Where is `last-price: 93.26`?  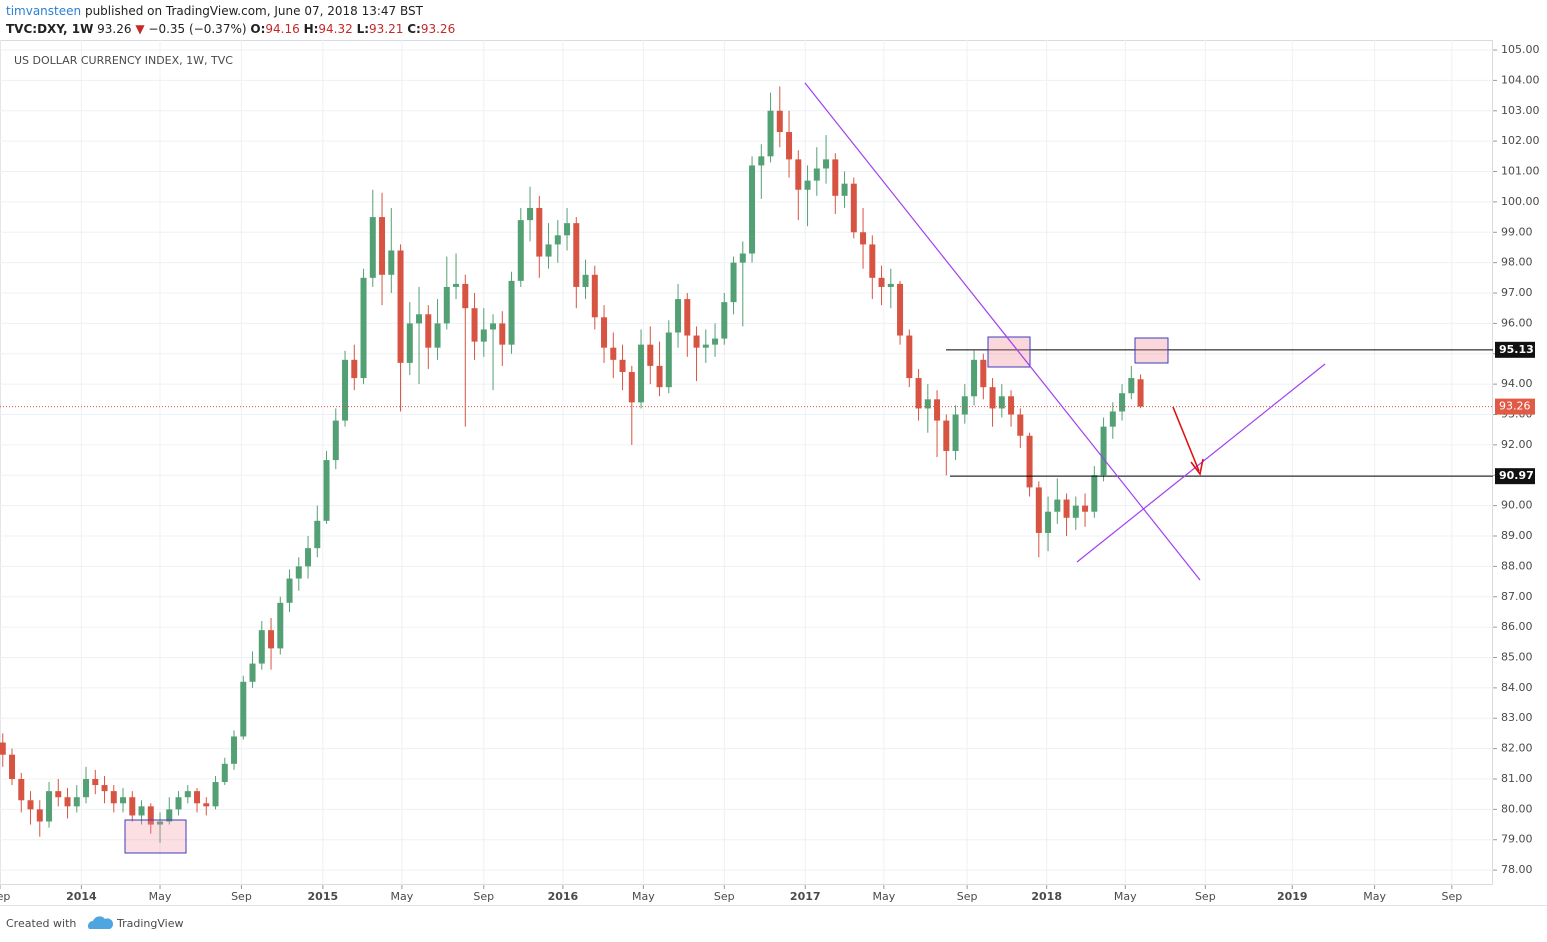 last-price: 93.26 is located at coordinates (114, 29).